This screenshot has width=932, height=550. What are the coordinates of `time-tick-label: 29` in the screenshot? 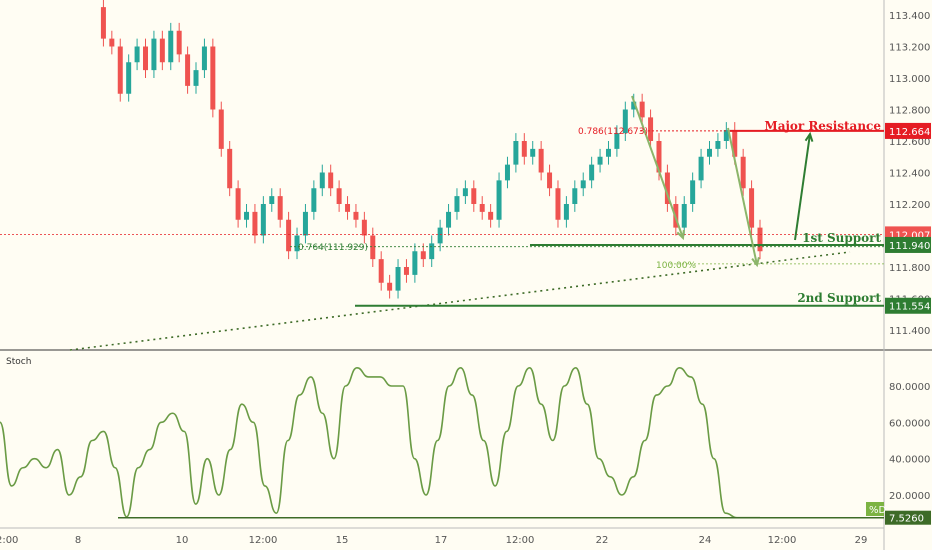 It's located at (861, 540).